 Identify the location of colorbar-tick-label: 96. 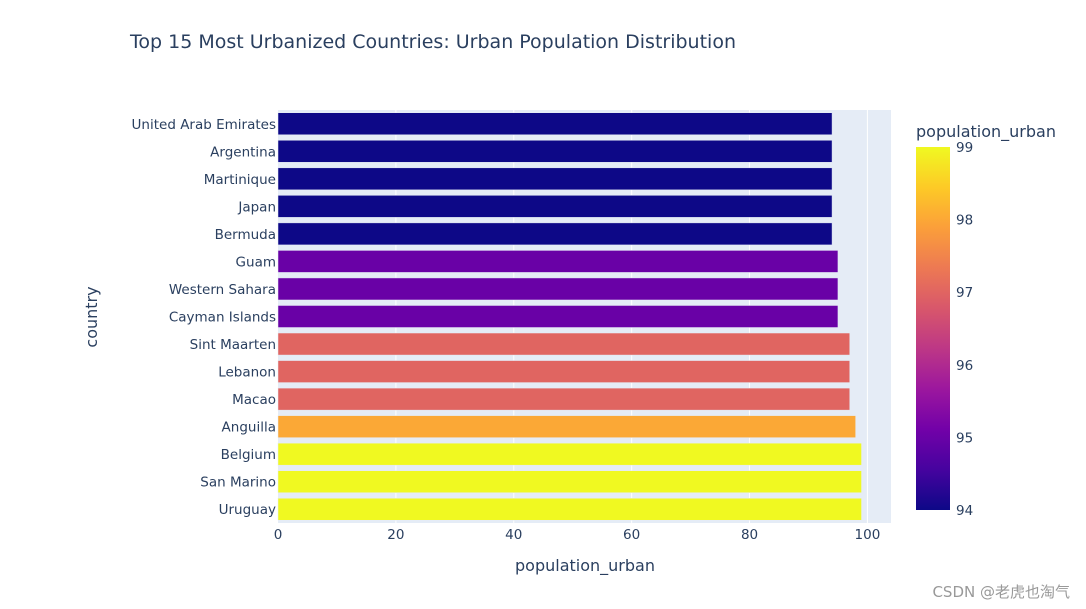
(964, 366).